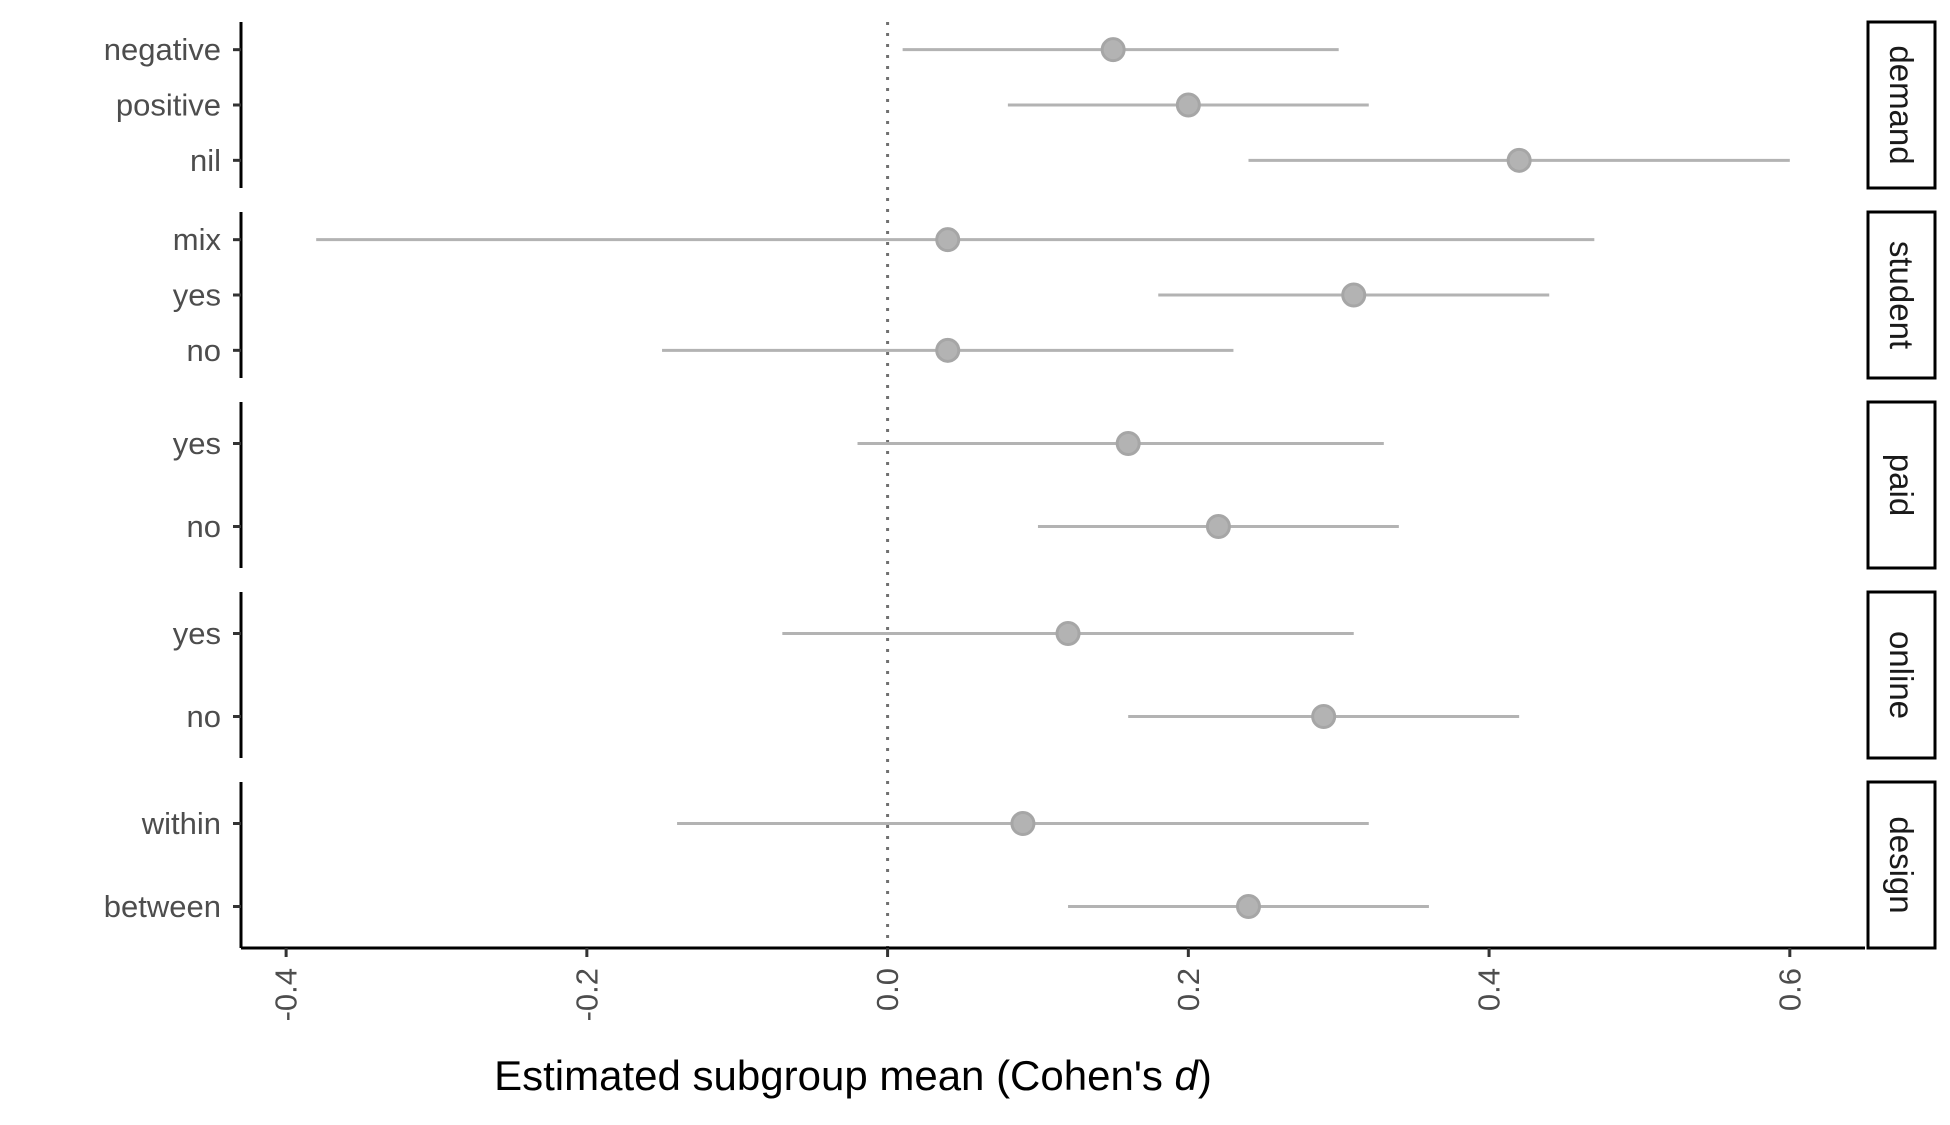 This screenshot has width=1950, height=1125. Describe the element at coordinates (168, 105) in the screenshot. I see `y-tick-label: positive` at that location.